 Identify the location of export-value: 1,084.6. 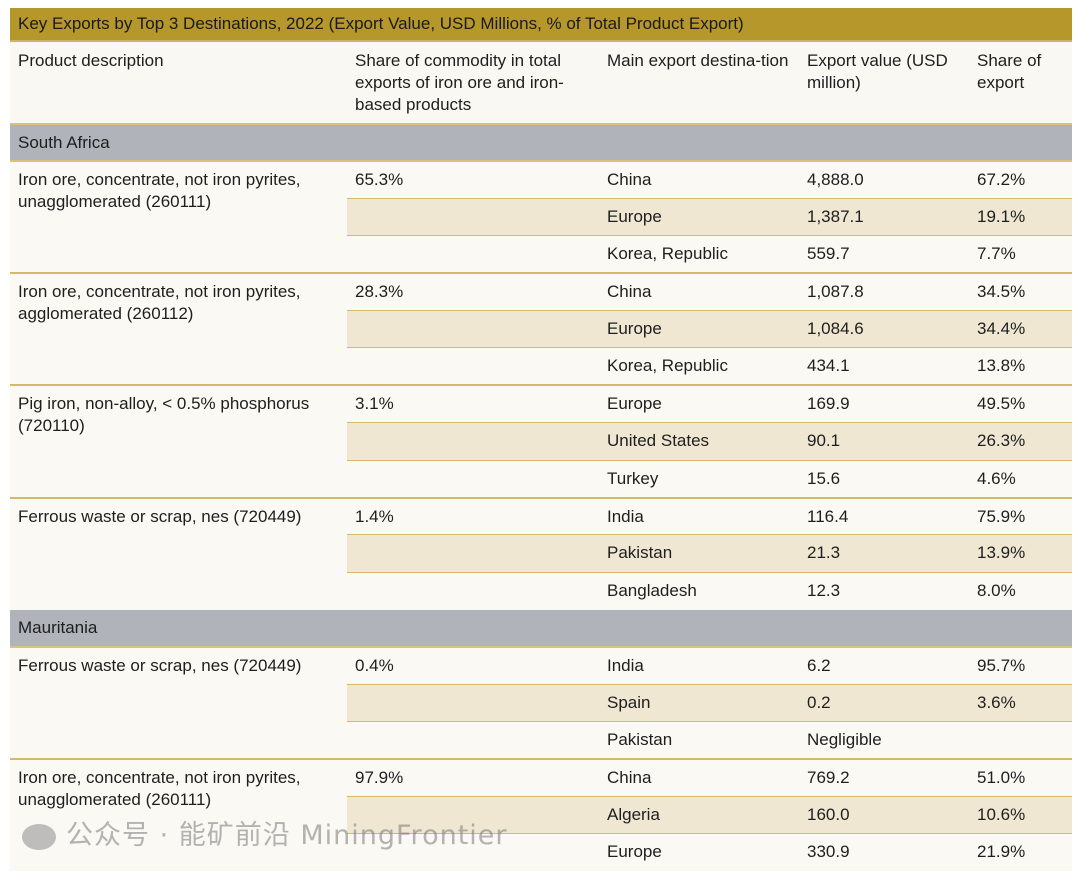
(884, 329).